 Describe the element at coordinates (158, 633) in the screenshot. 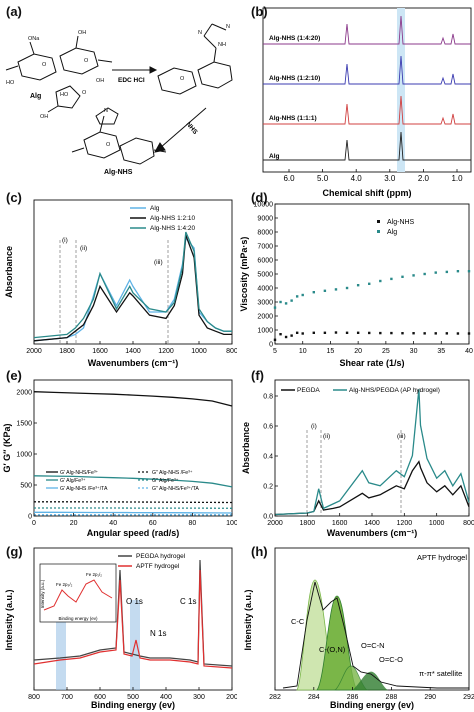

I see `peak-label: N 1s` at that location.